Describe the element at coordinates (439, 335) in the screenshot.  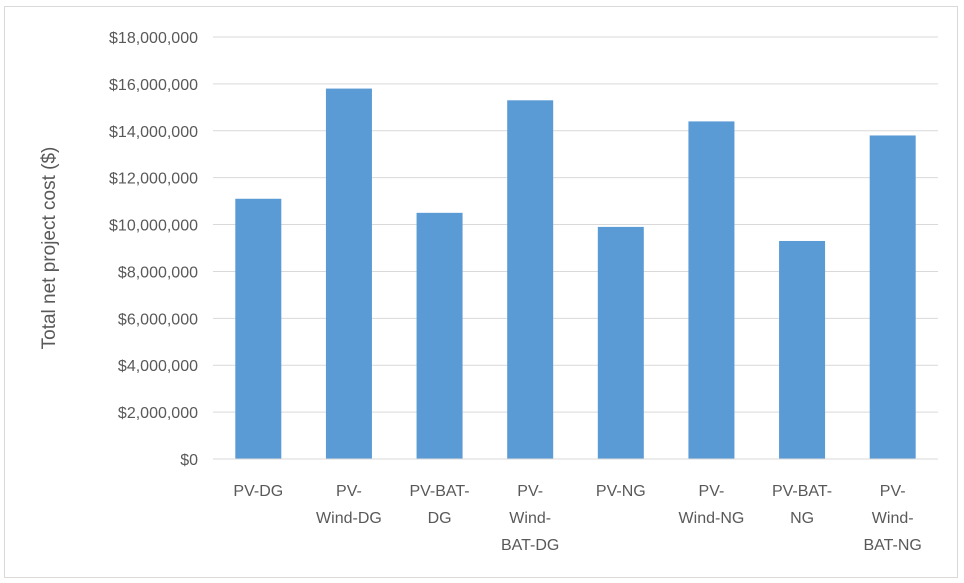
I see `bar-pv-bat-dg` at that location.